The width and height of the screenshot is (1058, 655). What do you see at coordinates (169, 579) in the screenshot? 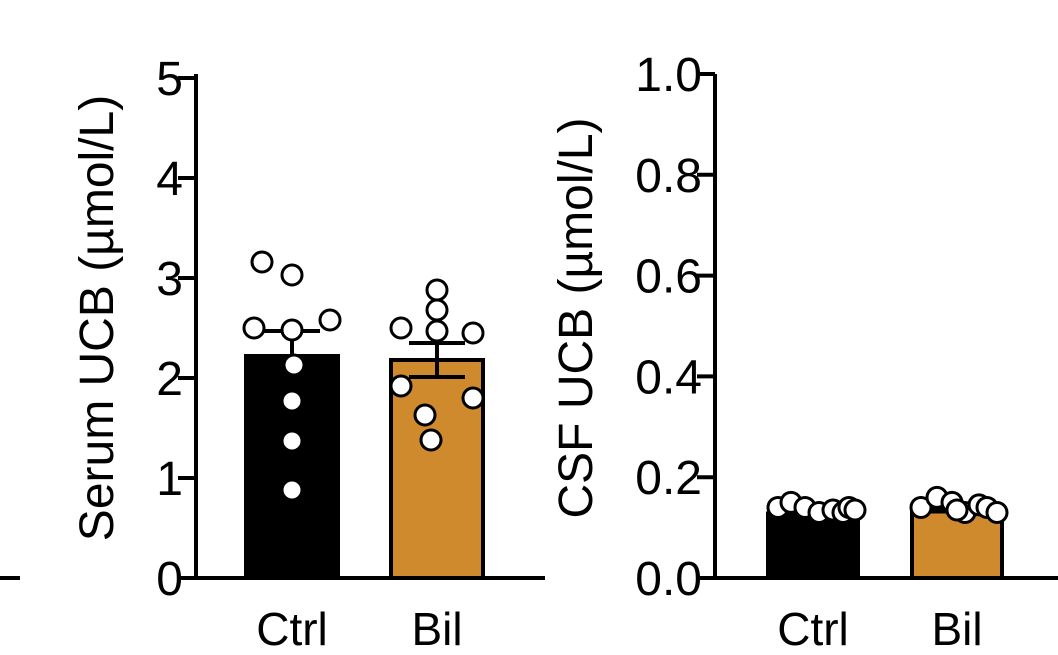
I see `y-tick-label: 0` at bounding box center [169, 579].